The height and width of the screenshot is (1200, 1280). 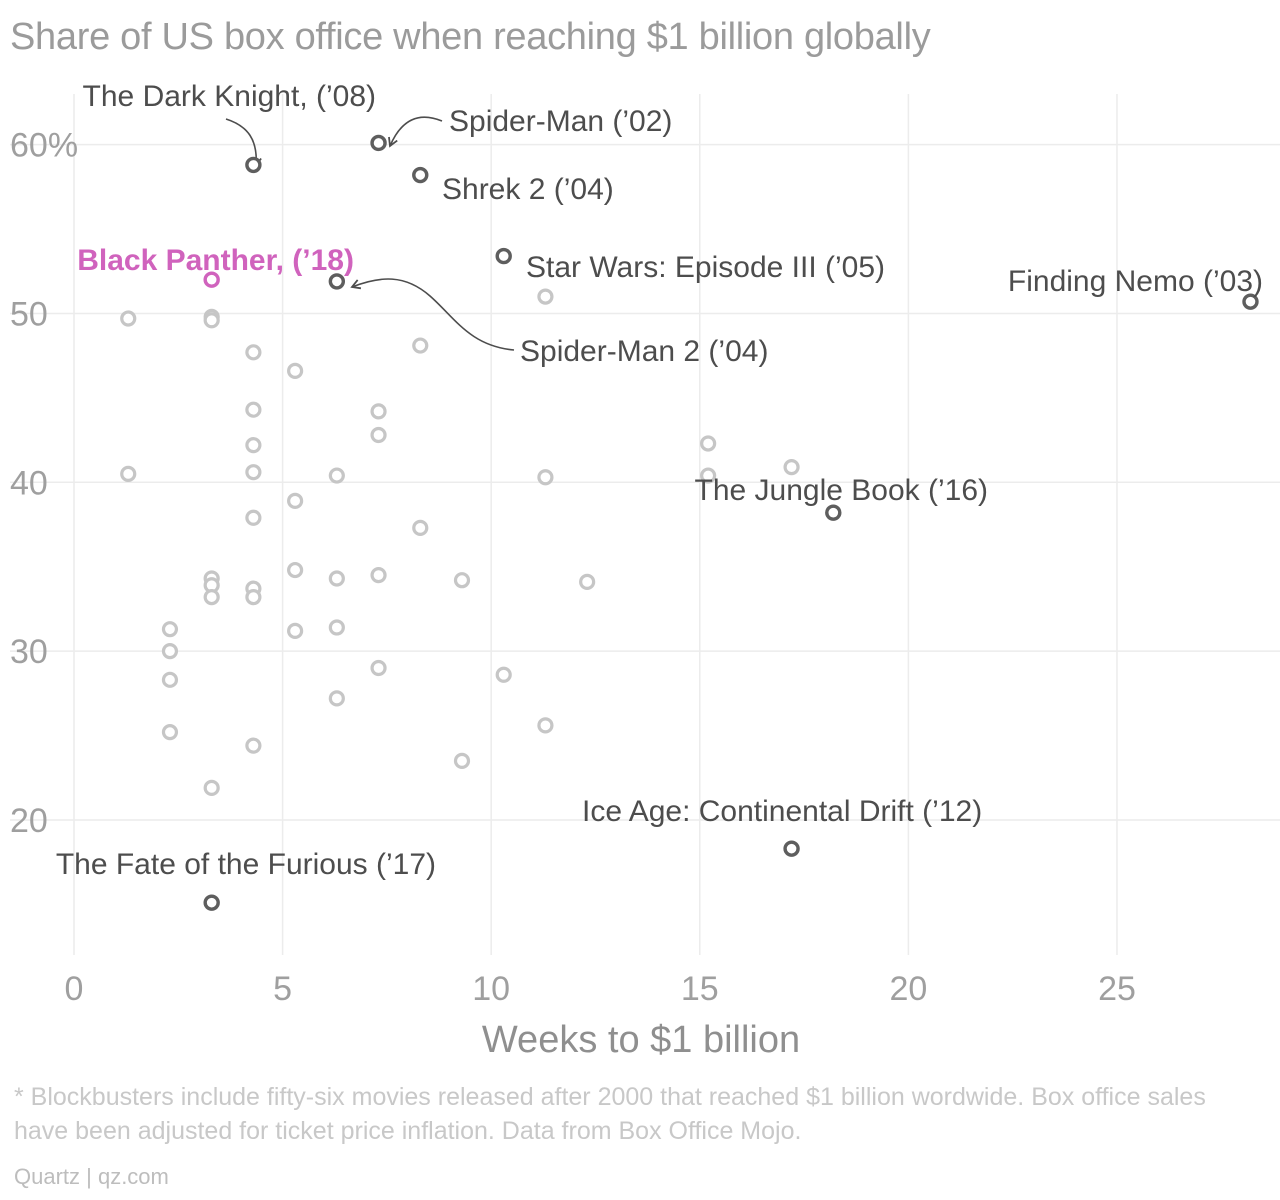 I want to click on source-credit: Quartz | qz.com, so click(x=91, y=1176).